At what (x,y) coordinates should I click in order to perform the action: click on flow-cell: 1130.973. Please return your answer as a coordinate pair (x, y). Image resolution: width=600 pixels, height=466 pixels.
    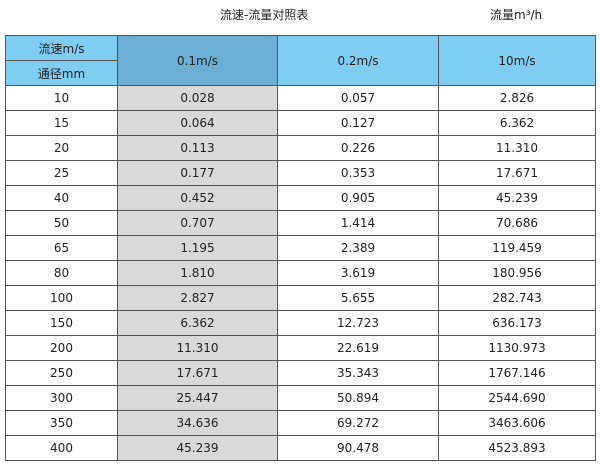
    Looking at the image, I should click on (517, 348).